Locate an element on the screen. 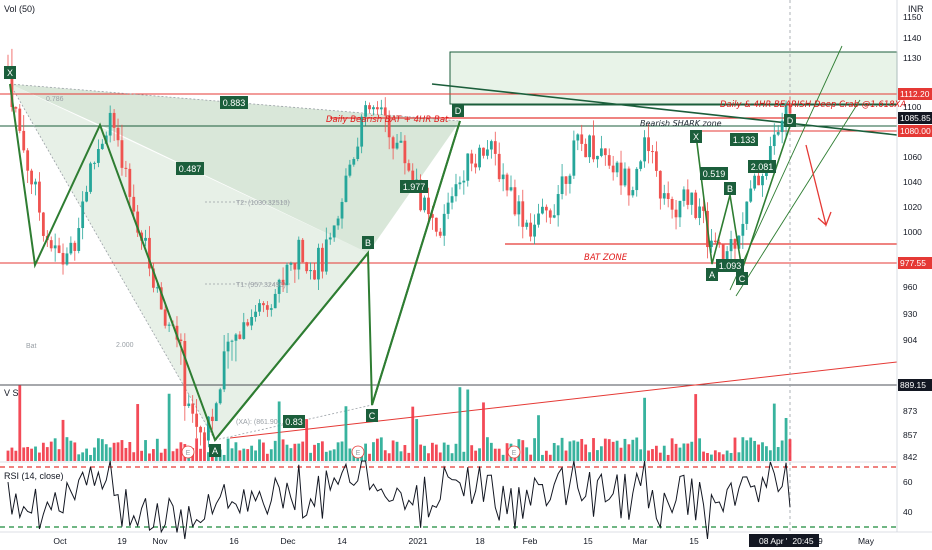  point-c-bat: C is located at coordinates (372, 415).